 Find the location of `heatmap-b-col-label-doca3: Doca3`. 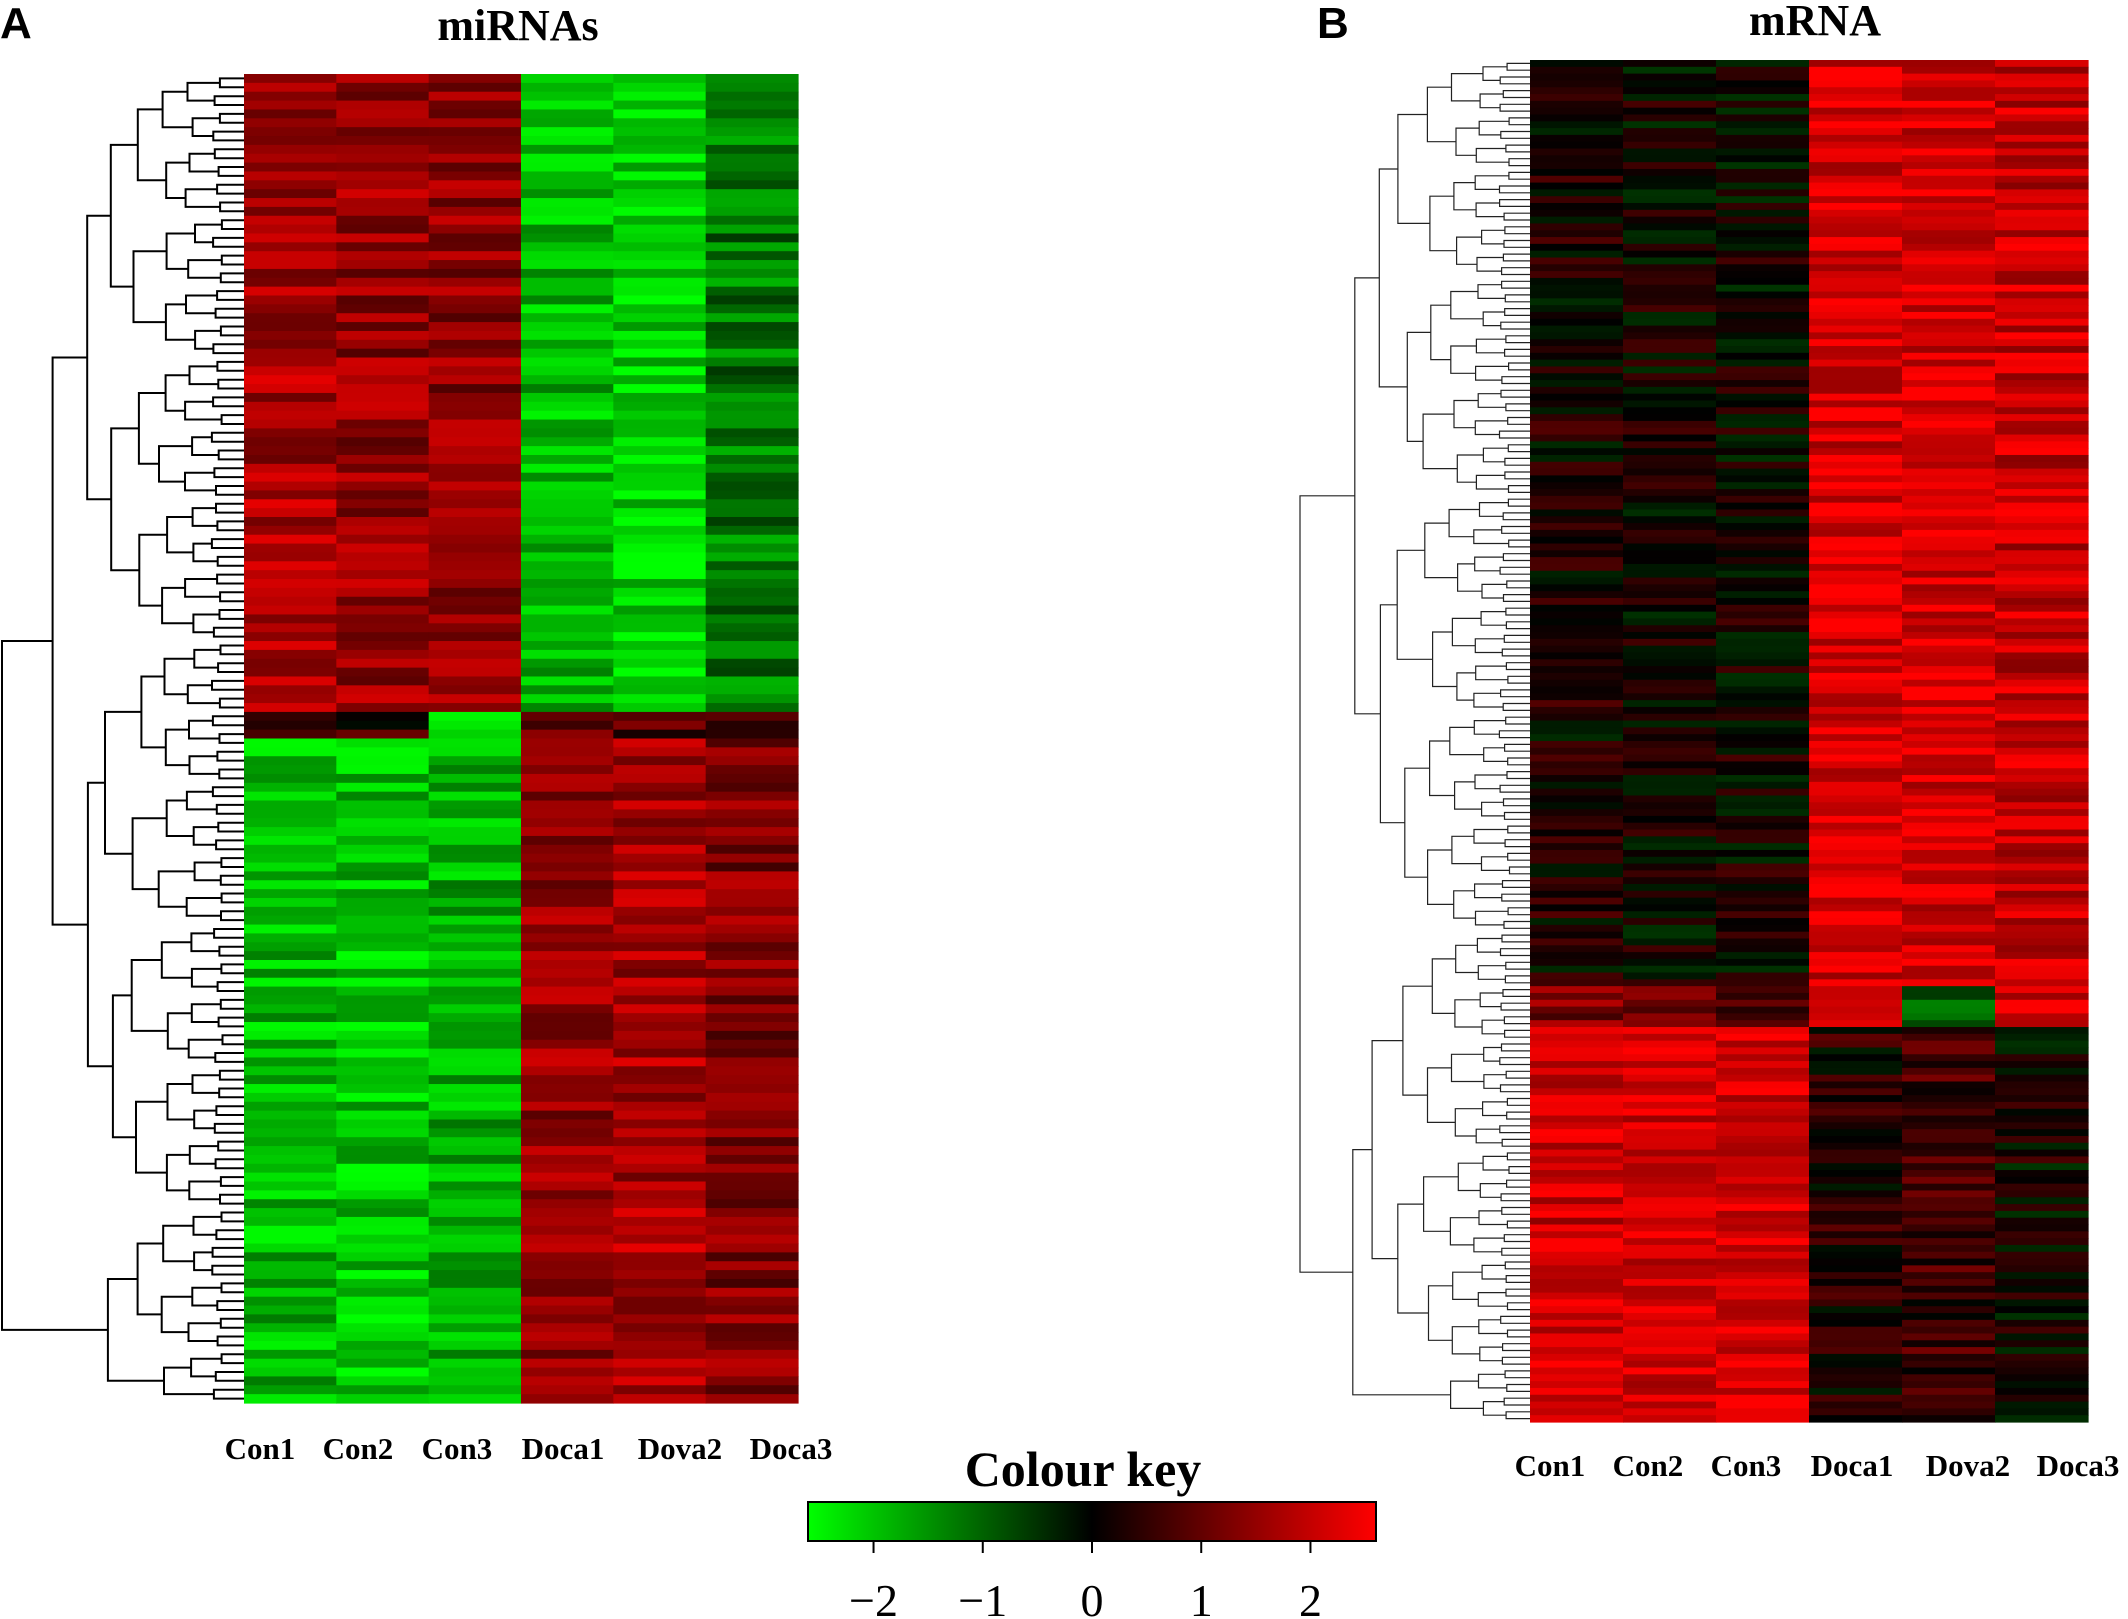

heatmap-b-col-label-doca3: Doca3 is located at coordinates (2078, 1465).